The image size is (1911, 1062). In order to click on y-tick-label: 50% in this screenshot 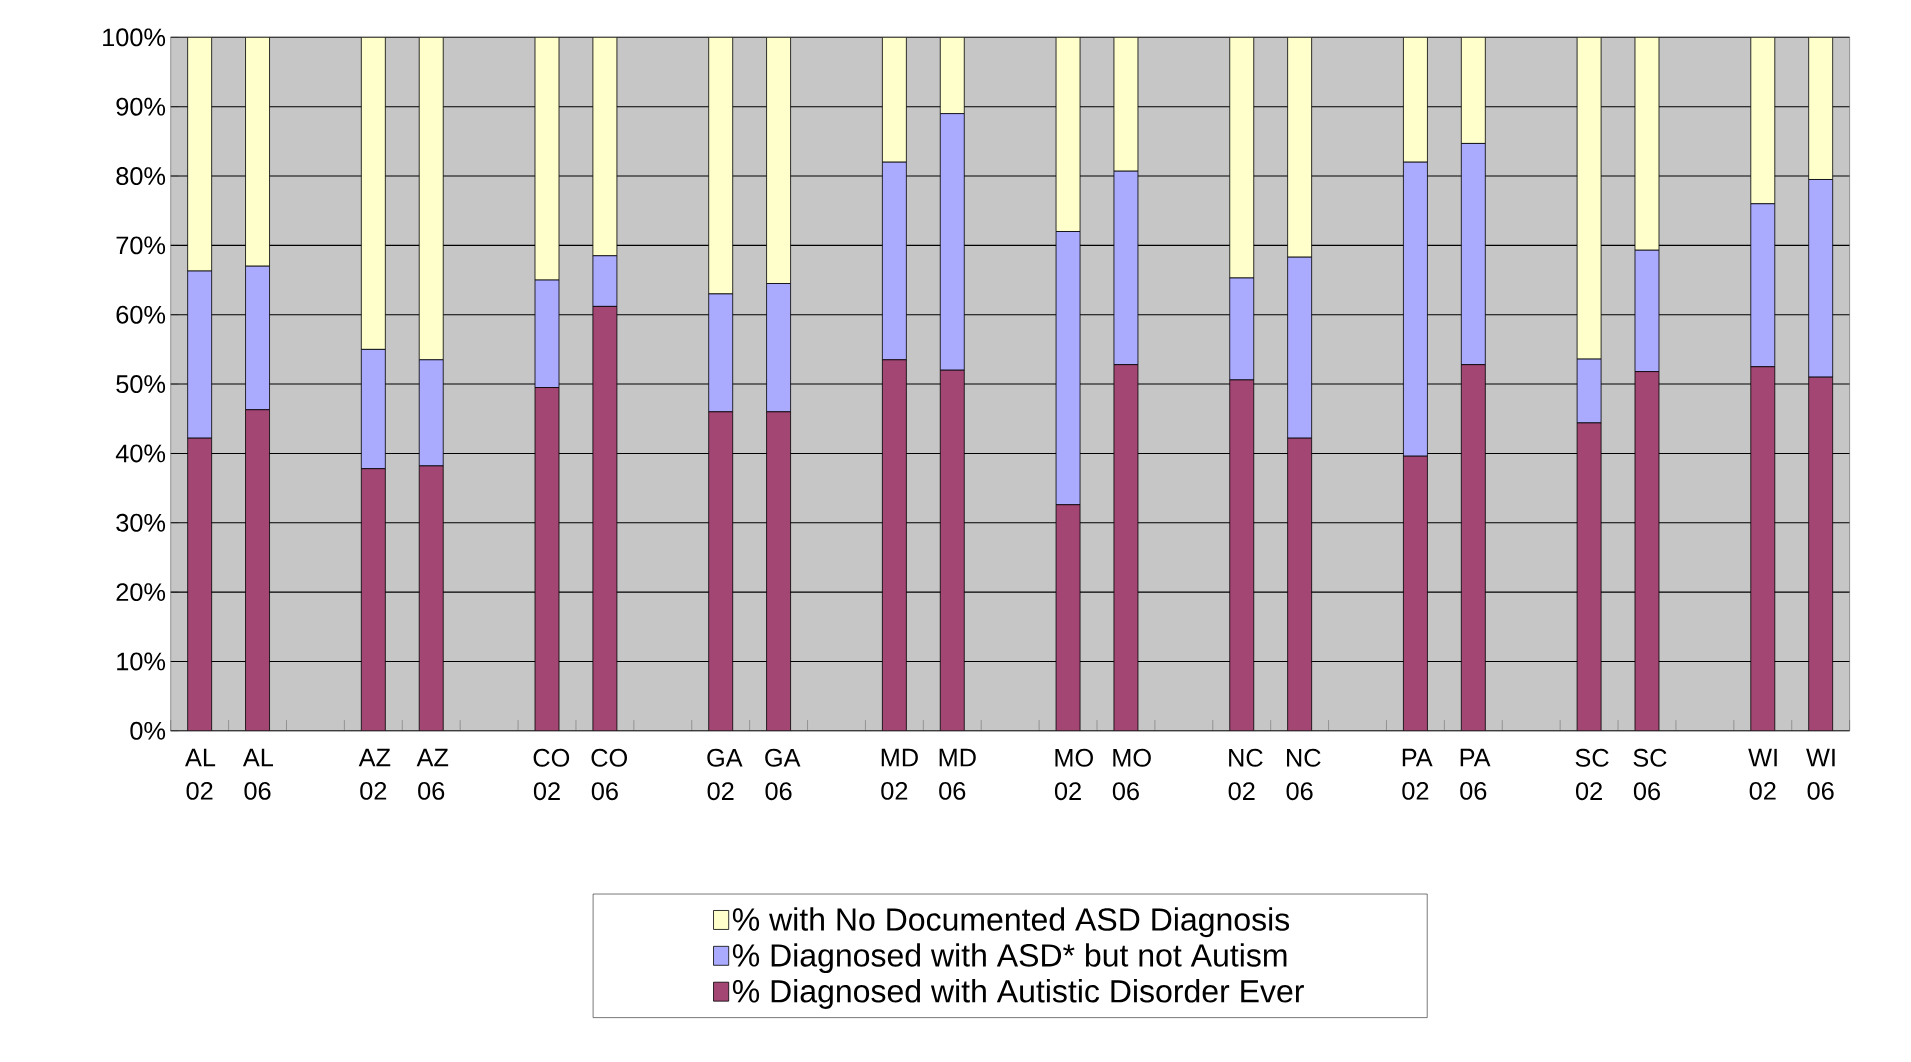, I will do `click(141, 384)`.